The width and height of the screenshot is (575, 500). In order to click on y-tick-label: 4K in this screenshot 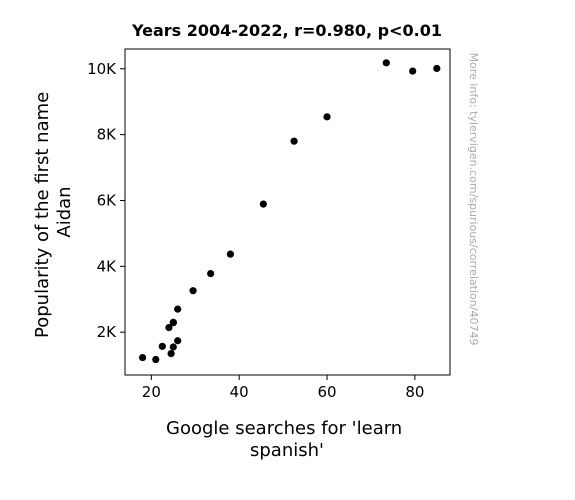, I will do `click(107, 266)`.